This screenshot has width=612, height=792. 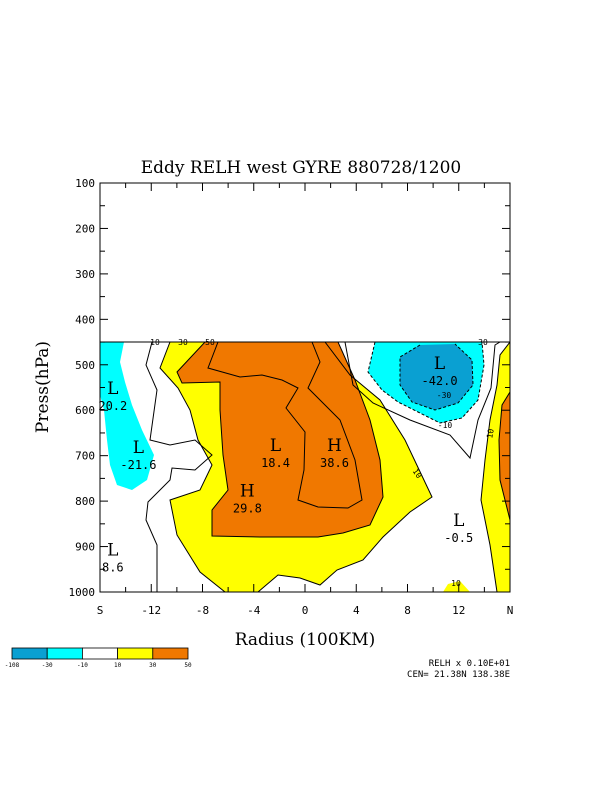 What do you see at coordinates (445, 425) in the screenshot?
I see `contour-label: -10` at bounding box center [445, 425].